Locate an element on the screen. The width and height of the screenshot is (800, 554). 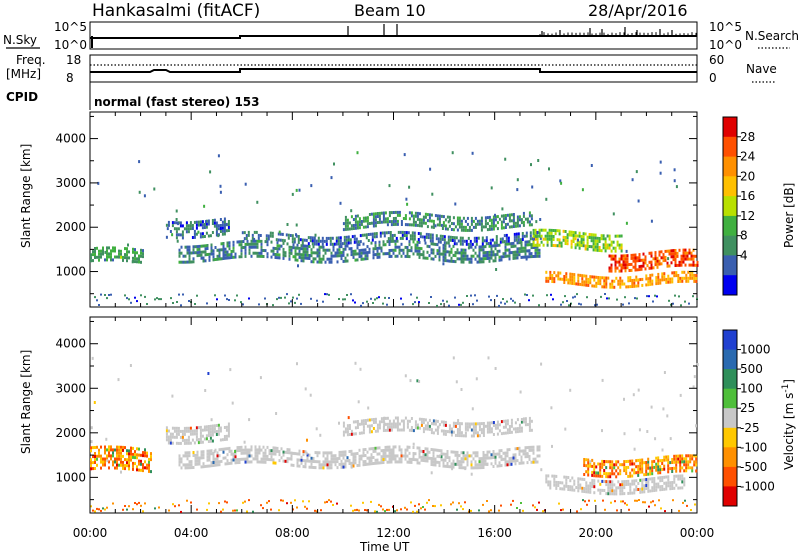
velocity-colorbar-label: Velocity [m s-1] is located at coordinates (788, 424).